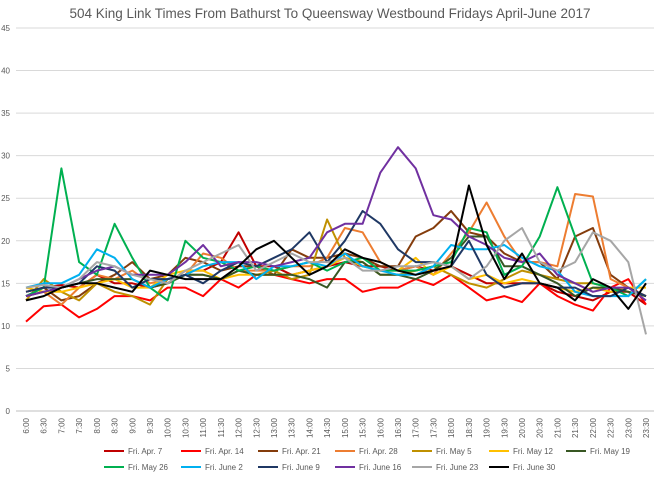  What do you see at coordinates (522, 427) in the screenshot?
I see `x-tick-label: 20:00` at bounding box center [522, 427].